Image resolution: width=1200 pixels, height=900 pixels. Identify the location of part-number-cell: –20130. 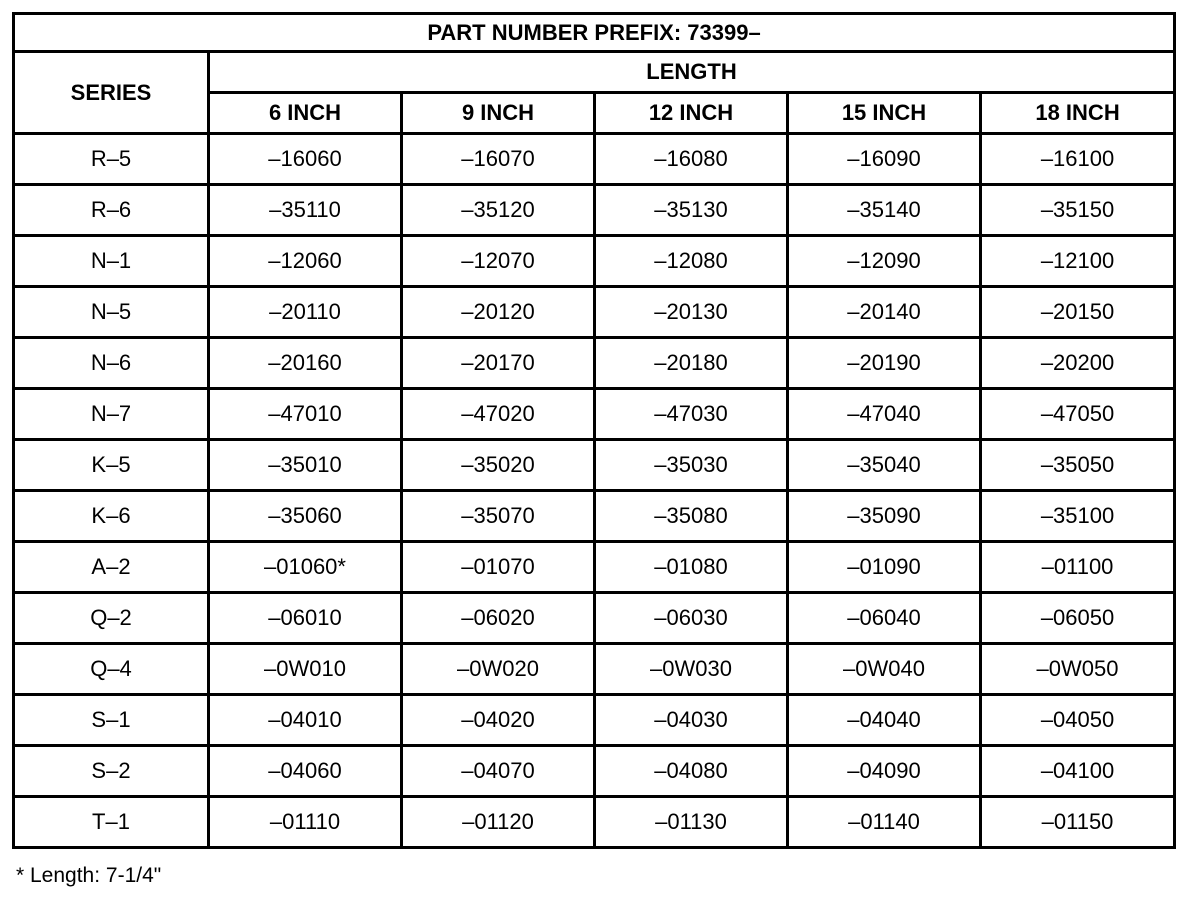
(691, 312).